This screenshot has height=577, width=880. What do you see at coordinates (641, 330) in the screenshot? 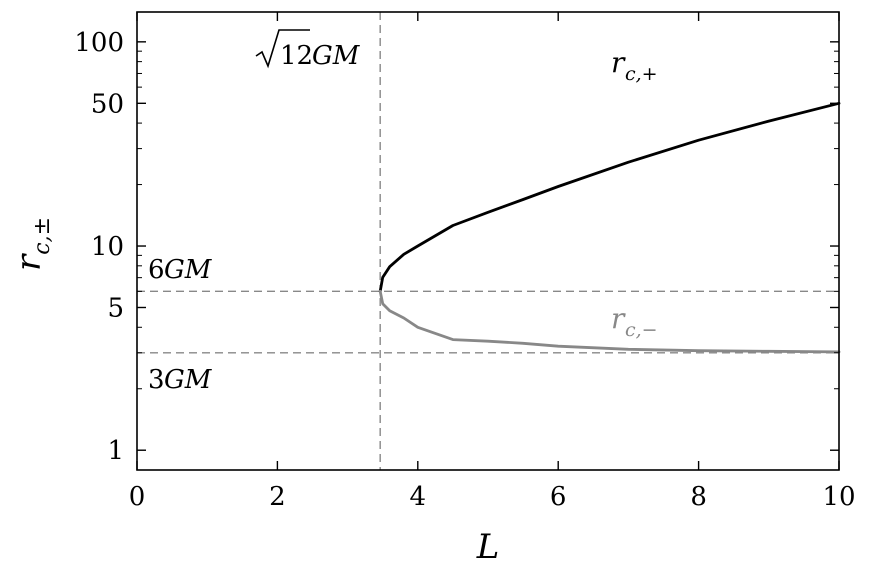
I see `svg-text: c,−` at bounding box center [641, 330].